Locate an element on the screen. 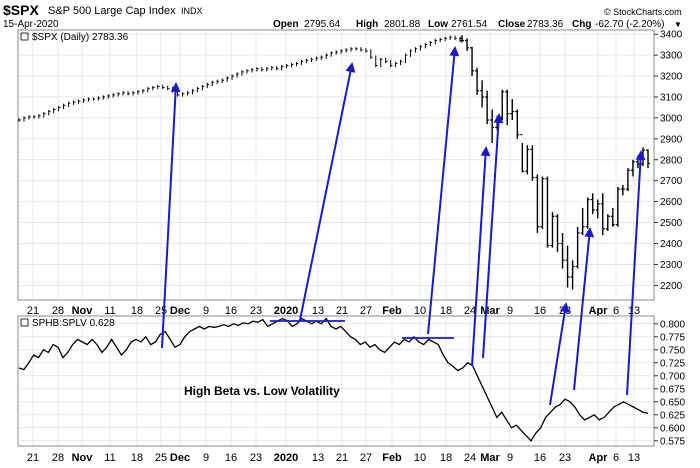 The image size is (700, 468). bottom-x-tick-label: Dec is located at coordinates (180, 458).